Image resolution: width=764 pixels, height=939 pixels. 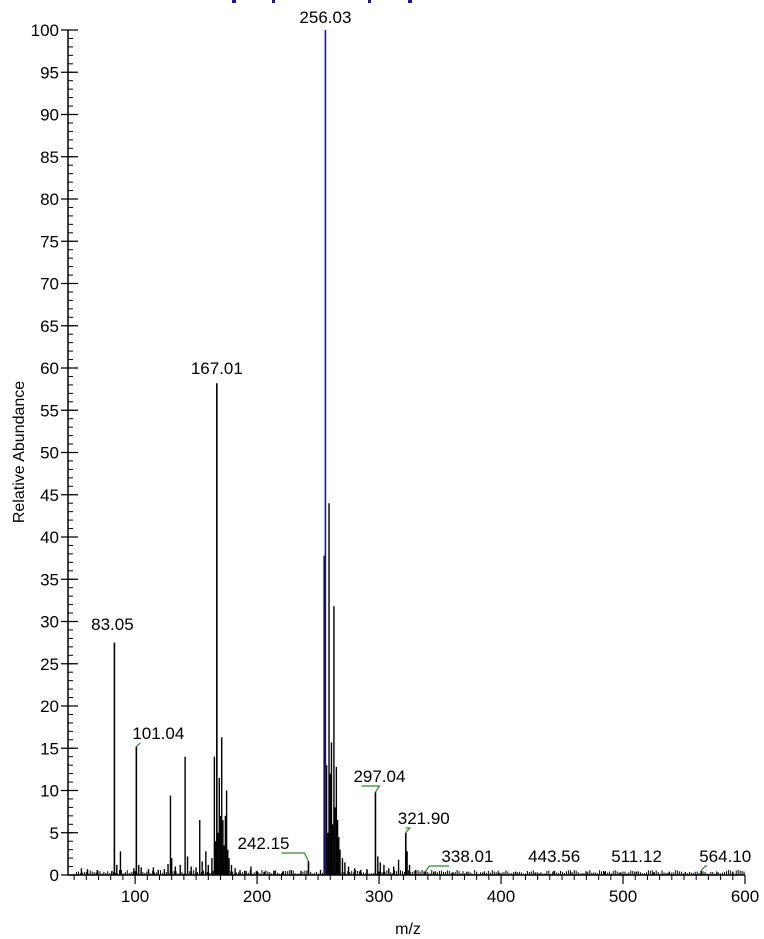 What do you see at coordinates (501, 896) in the screenshot?
I see `x-tick-label: 400` at bounding box center [501, 896].